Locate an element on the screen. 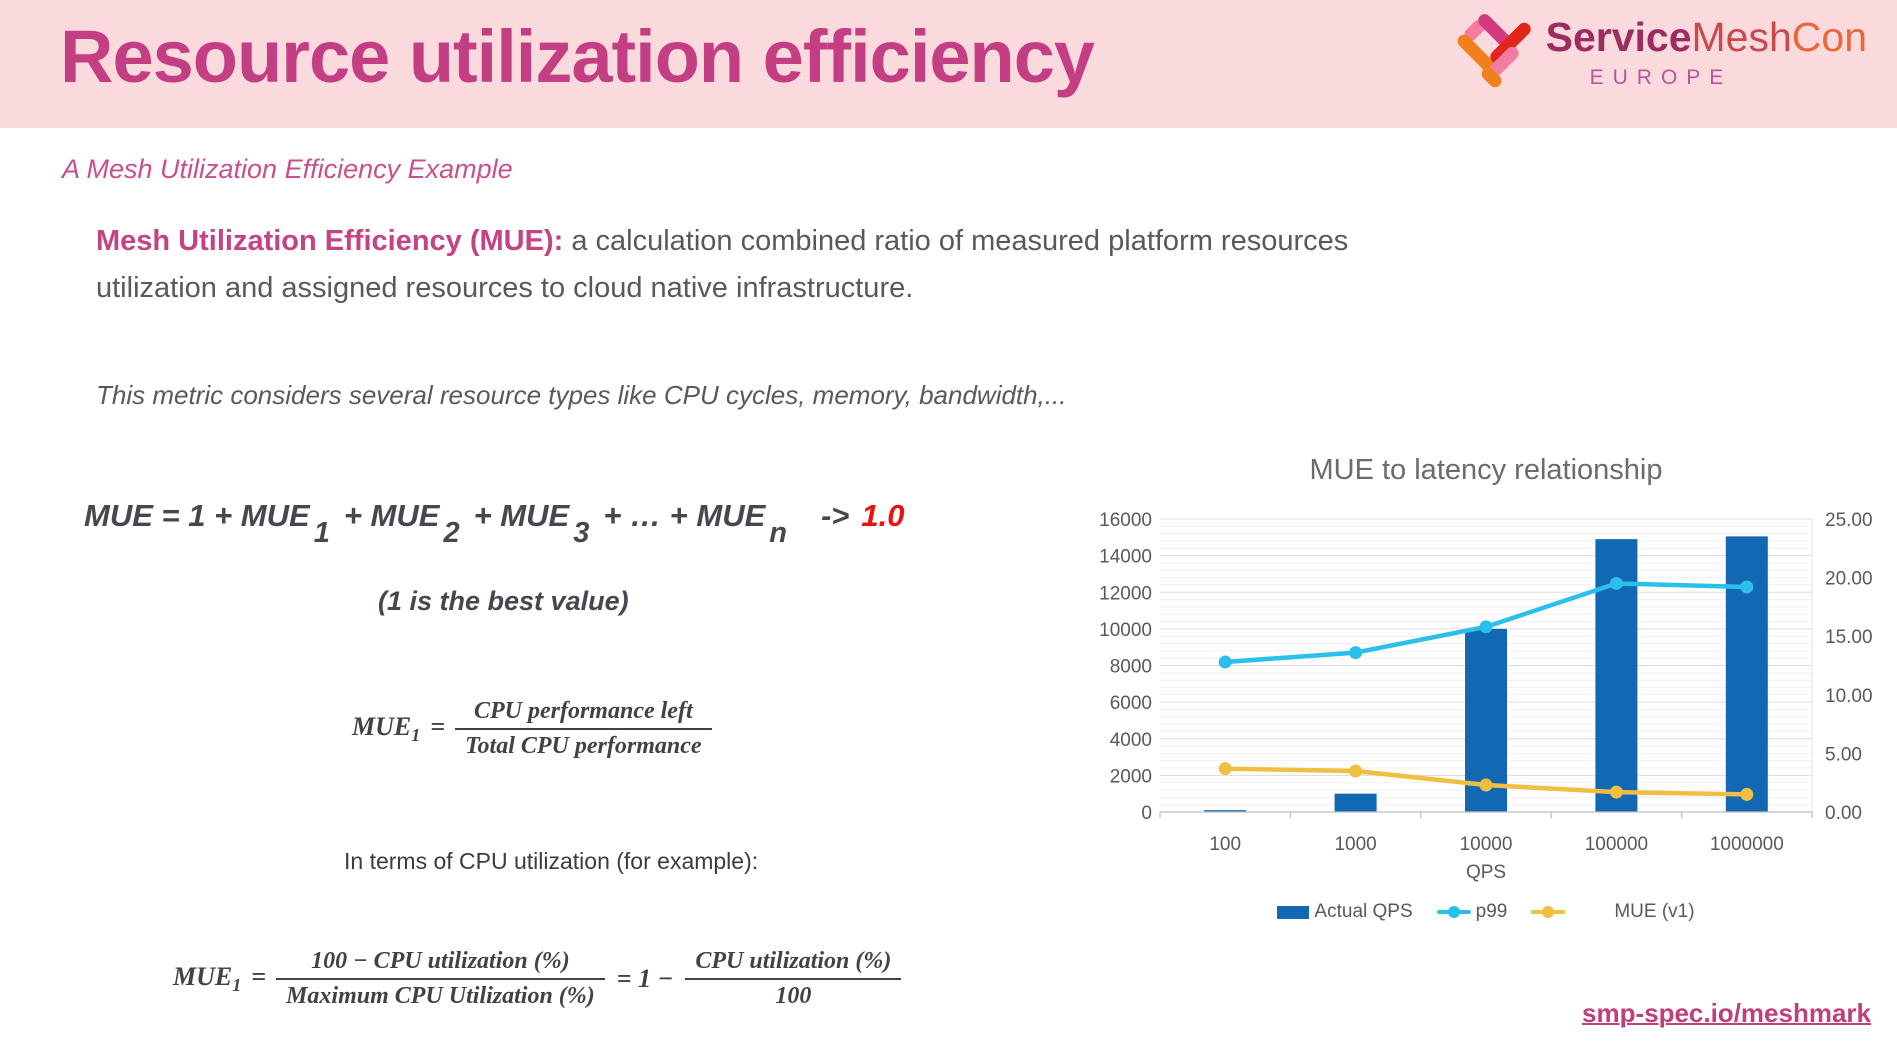 This screenshot has width=1897, height=1050. formula-plus-2: + MUE is located at coordinates (391, 515).